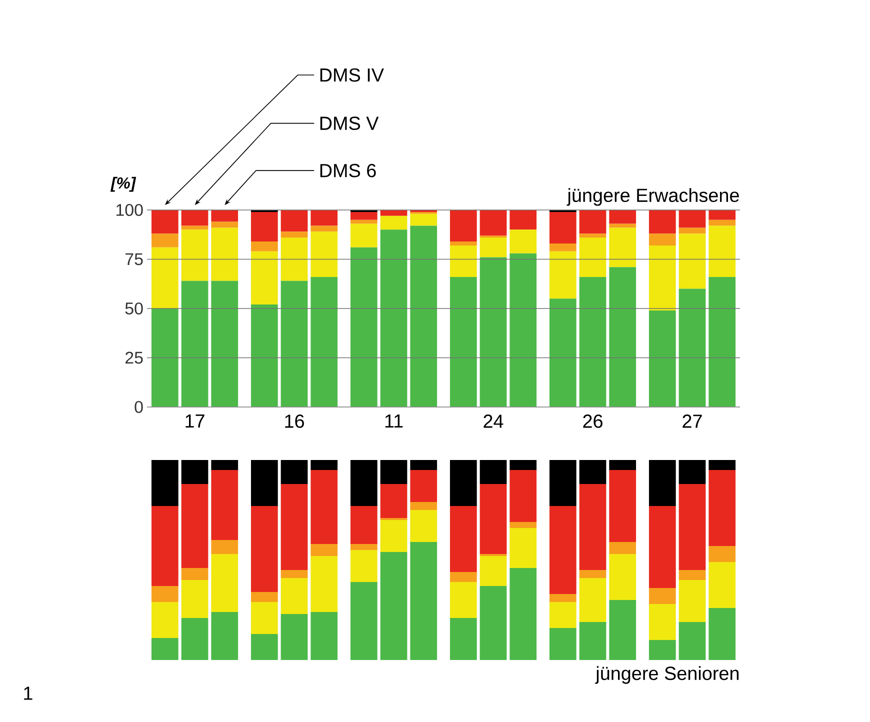 The image size is (870, 722). I want to click on text: jüngere Senioren, so click(667, 675).